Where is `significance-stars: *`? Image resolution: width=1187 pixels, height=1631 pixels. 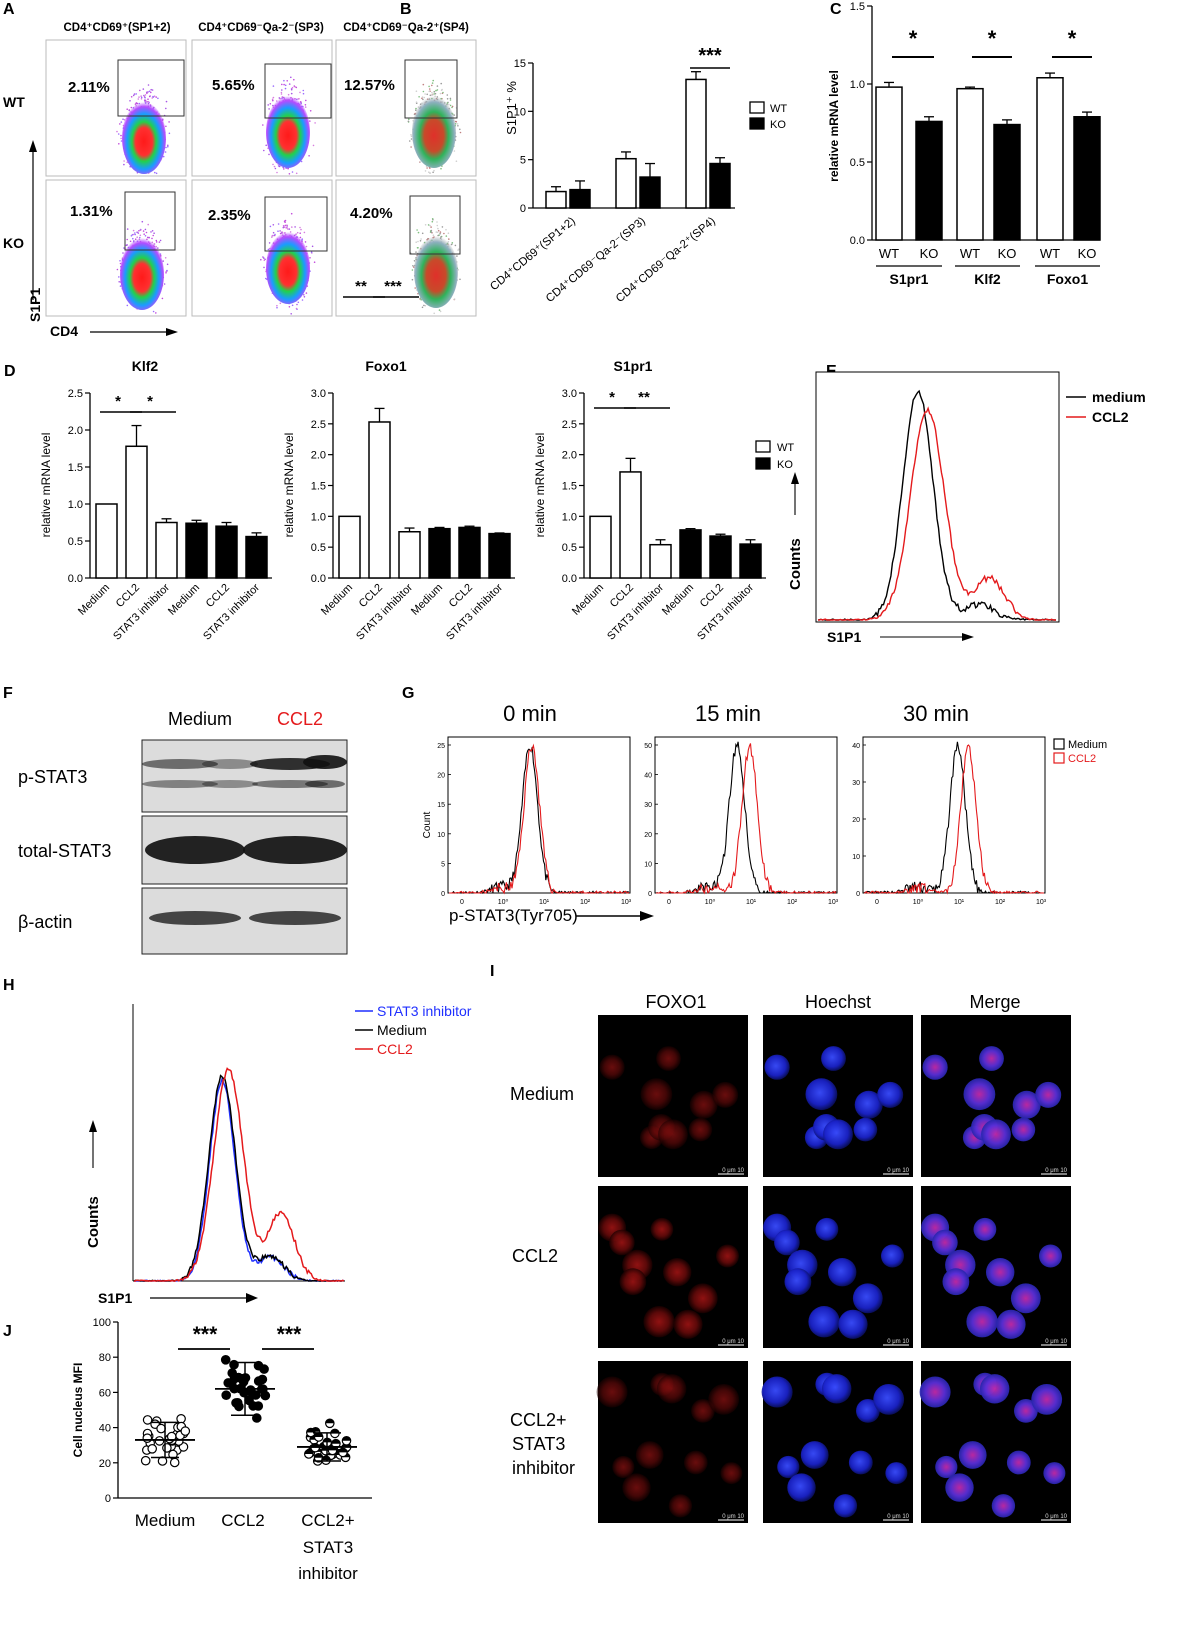 significance-stars: * is located at coordinates (1072, 38).